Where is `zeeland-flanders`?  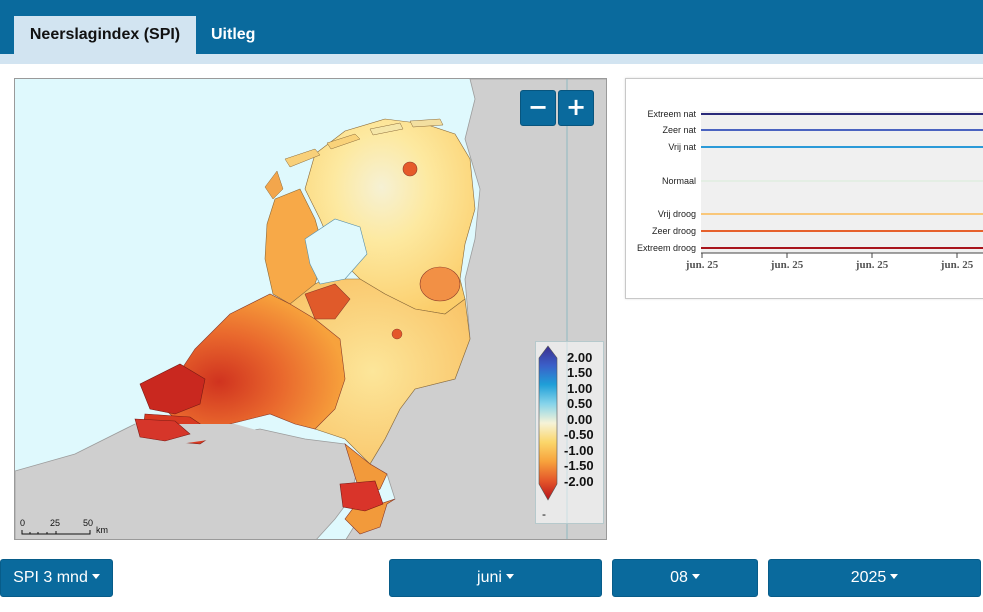
zeeland-flanders is located at coordinates (162, 430).